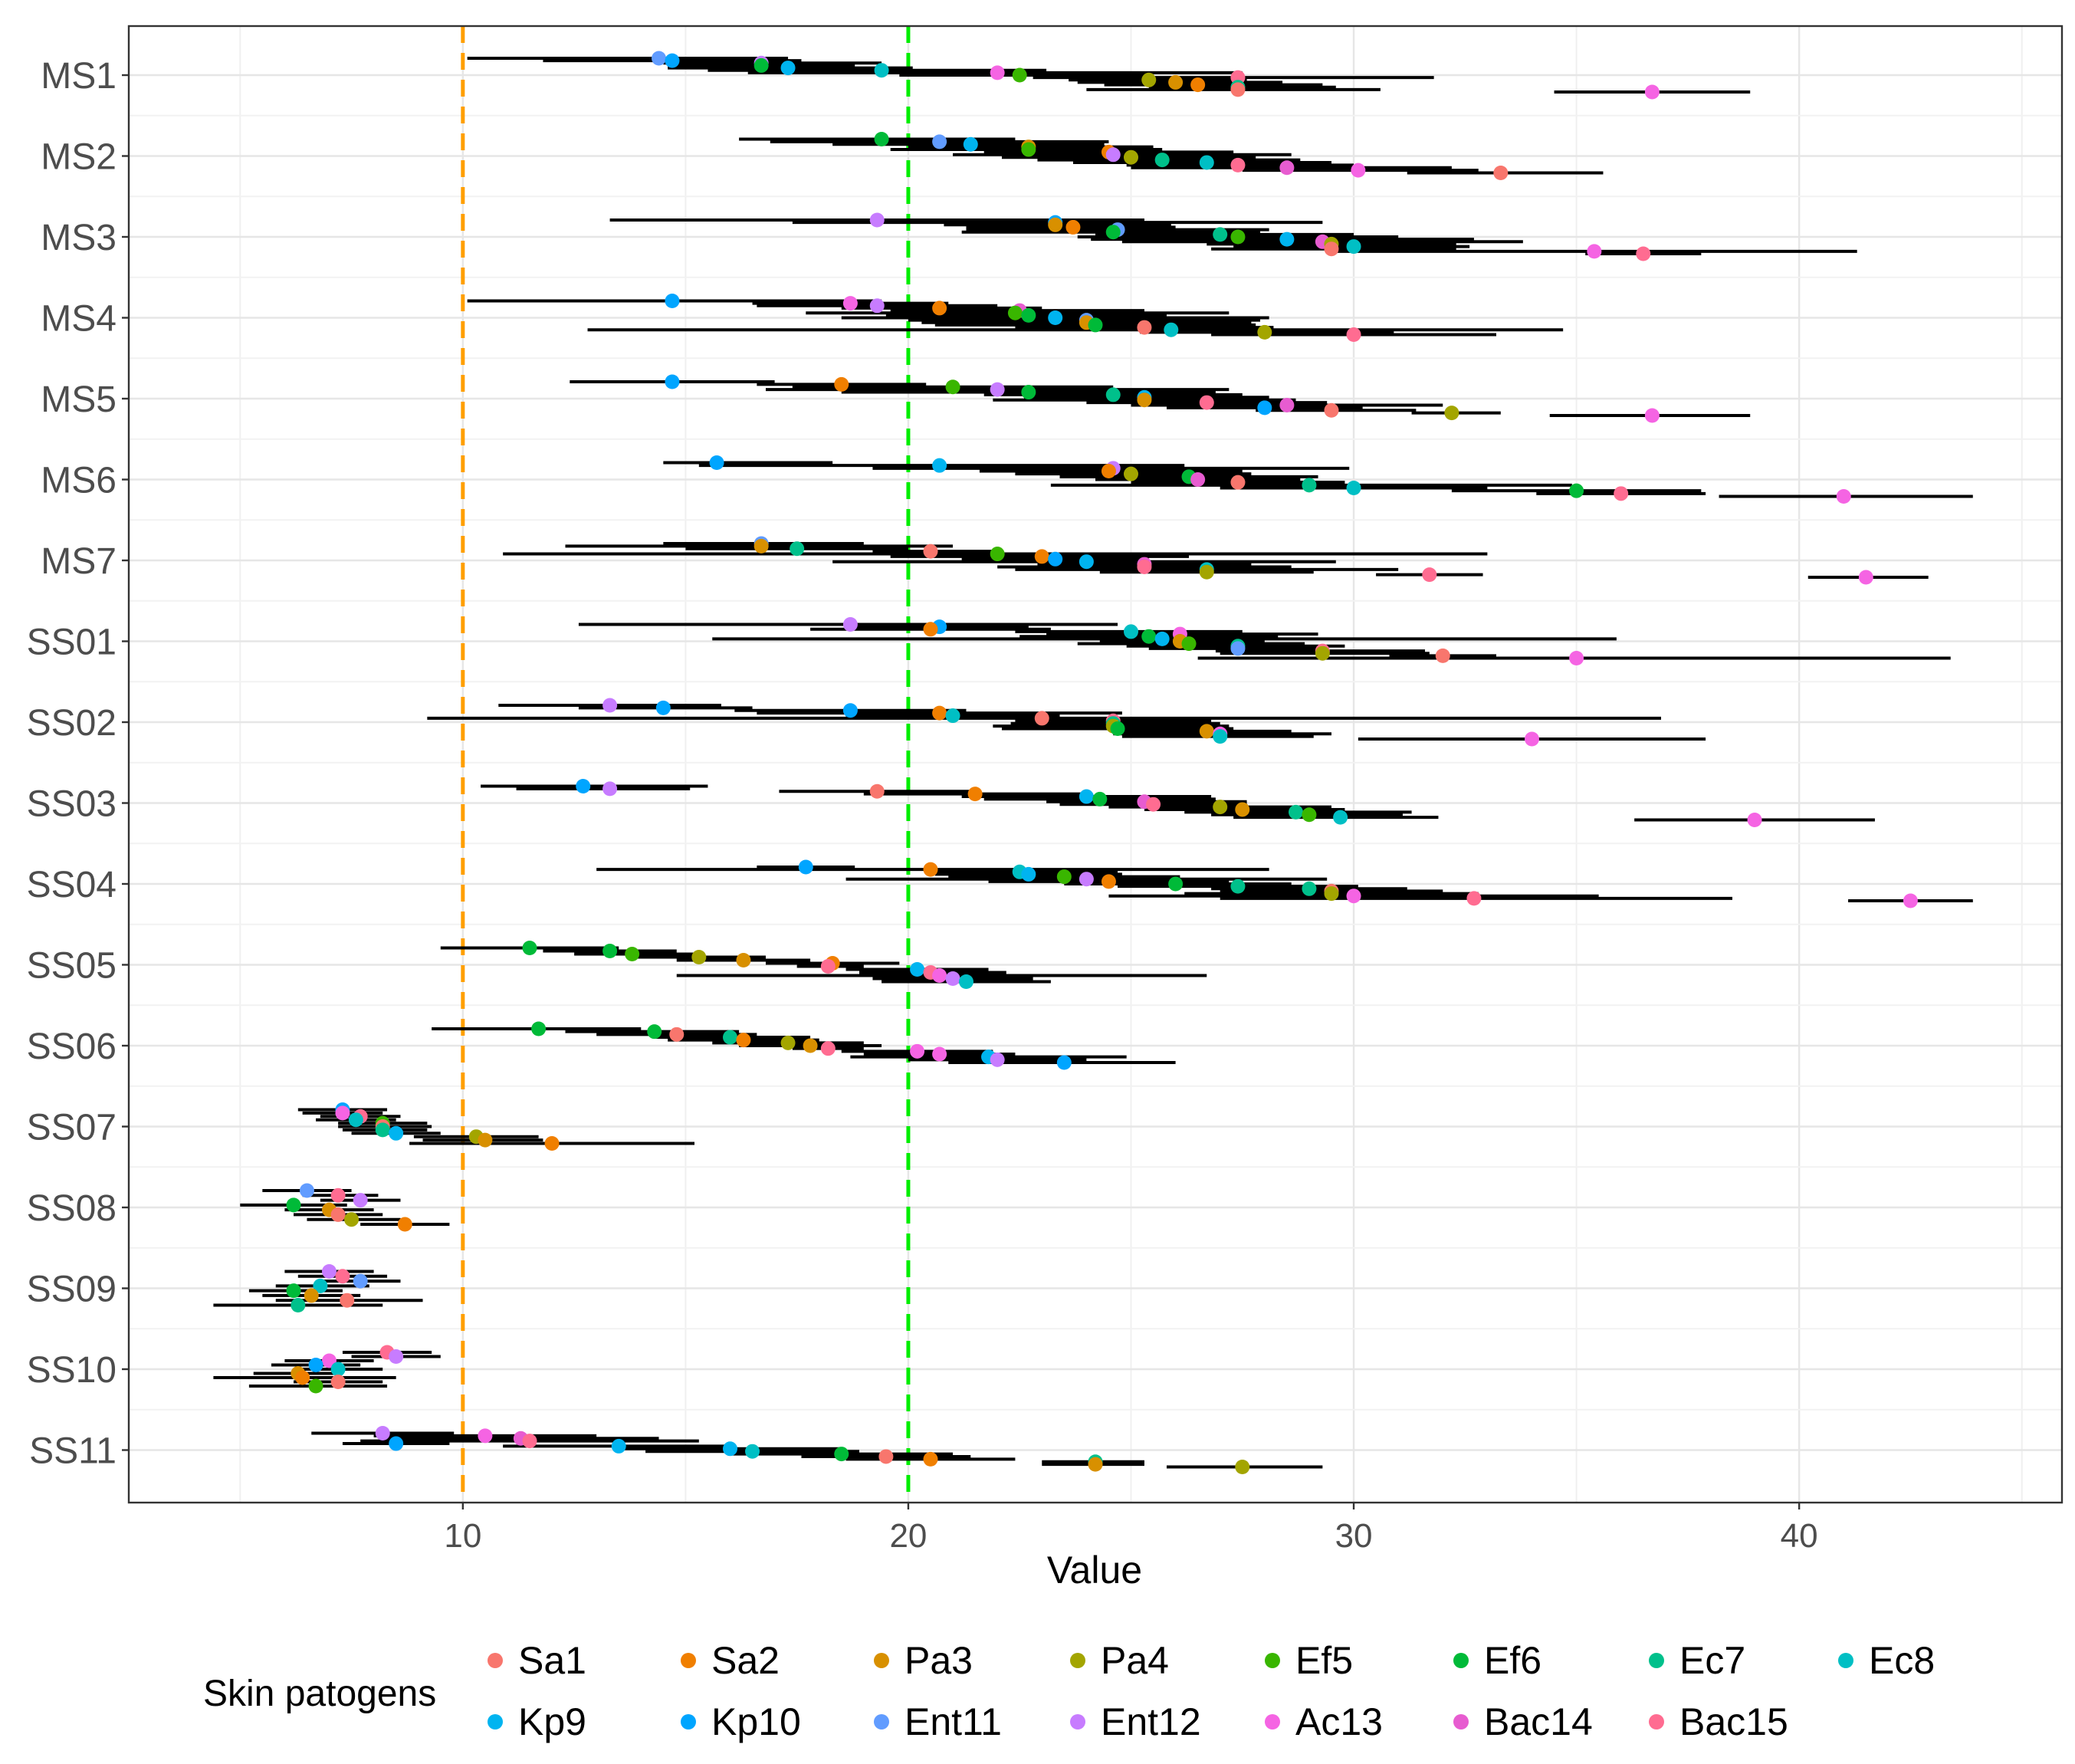  Describe the element at coordinates (797, 549) in the screenshot. I see `point-MS7-Ec7` at that location.